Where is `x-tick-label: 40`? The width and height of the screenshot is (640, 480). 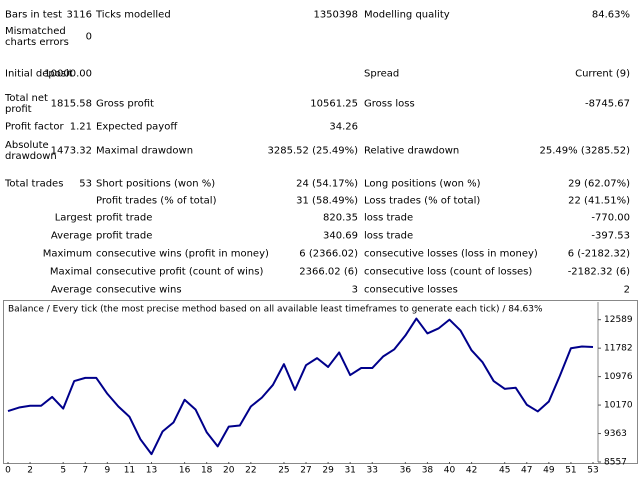
x-tick-label: 40 is located at coordinates (450, 471).